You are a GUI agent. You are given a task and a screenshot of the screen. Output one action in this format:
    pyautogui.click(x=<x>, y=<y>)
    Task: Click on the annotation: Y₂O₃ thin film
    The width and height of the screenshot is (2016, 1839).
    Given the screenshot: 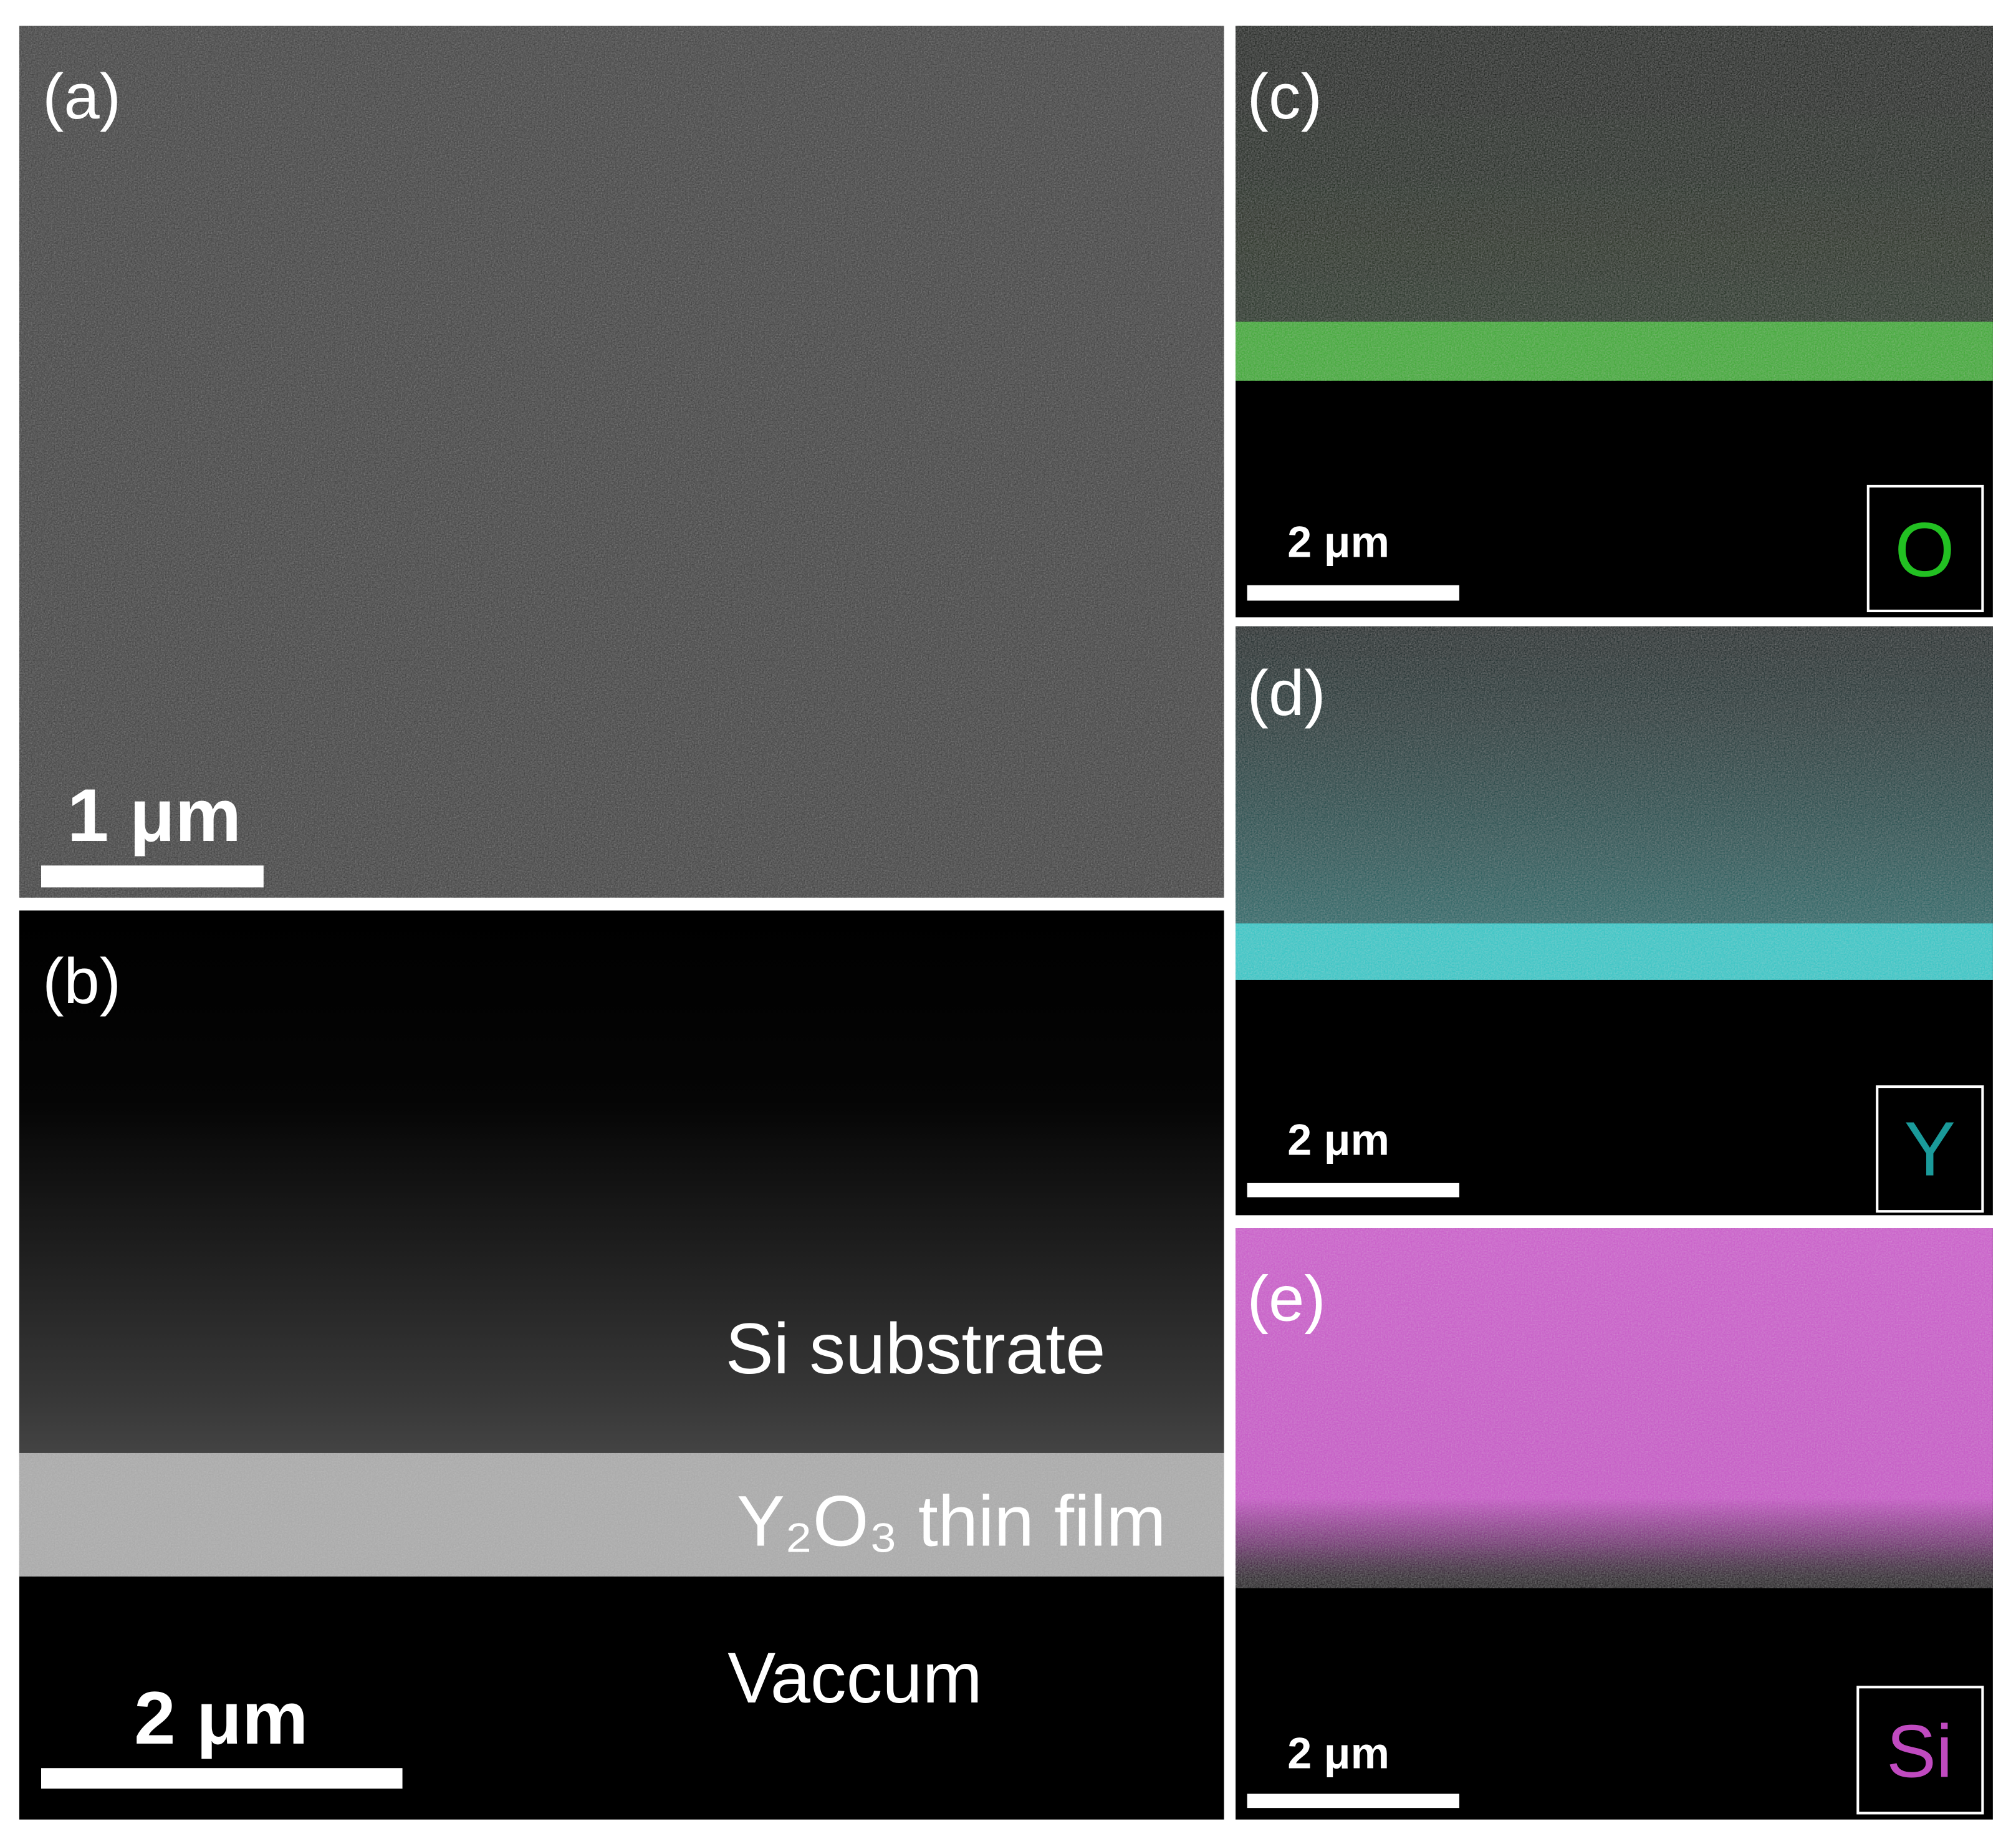 What is the action you would take?
    pyautogui.click(x=952, y=1521)
    